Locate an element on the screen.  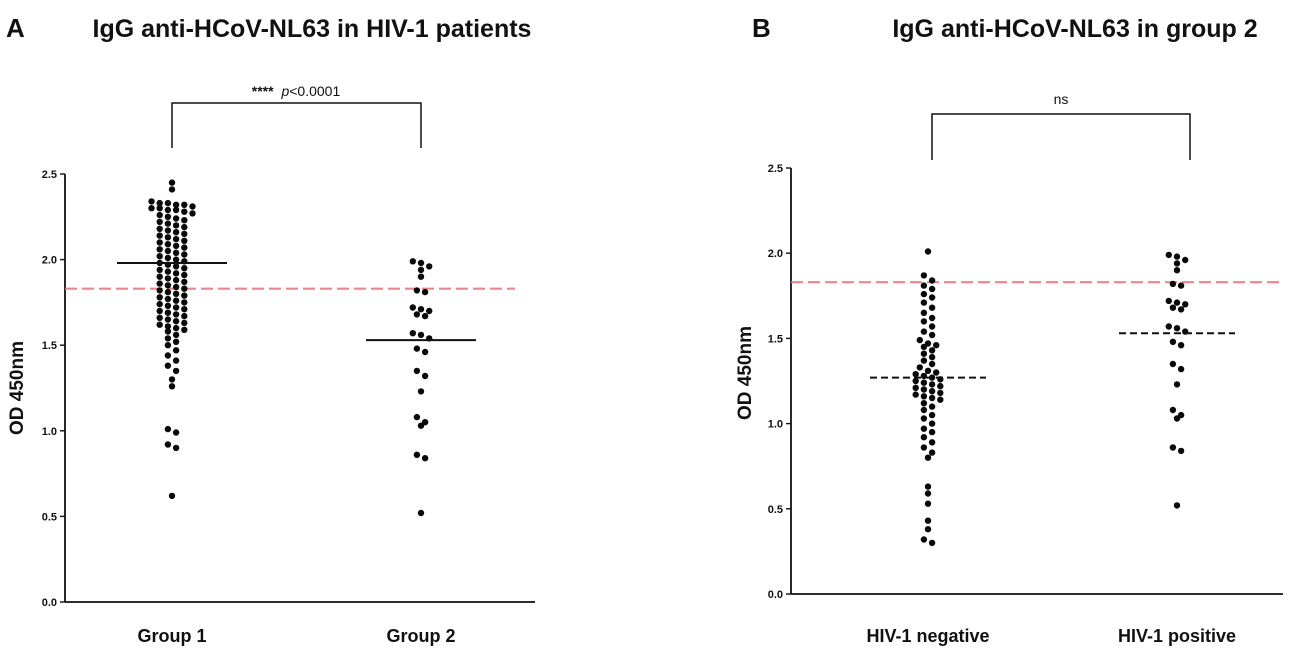
significance-label-a: **** p<0.0001 is located at coordinates (296, 91).